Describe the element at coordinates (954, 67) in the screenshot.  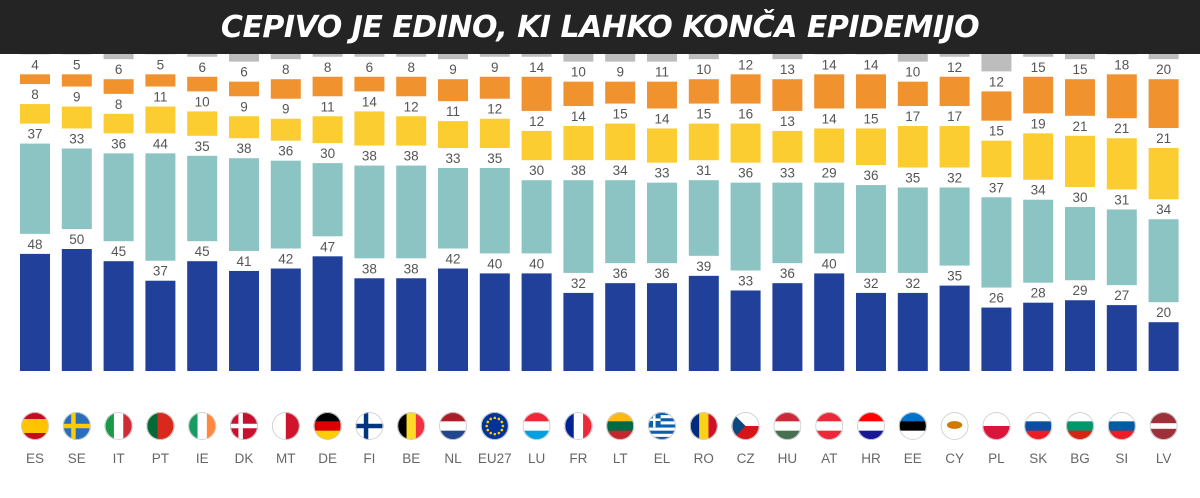
I see `value-label-cy-3: 12` at that location.